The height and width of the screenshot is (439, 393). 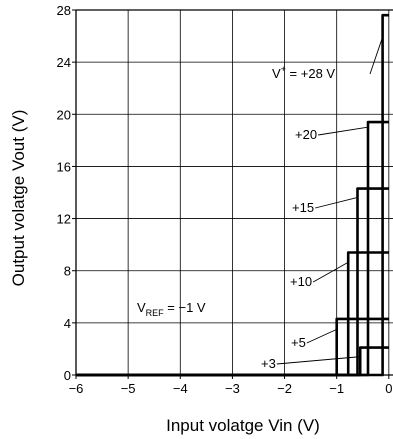 I want to click on y-tick-label: 8, so click(x=67, y=271).